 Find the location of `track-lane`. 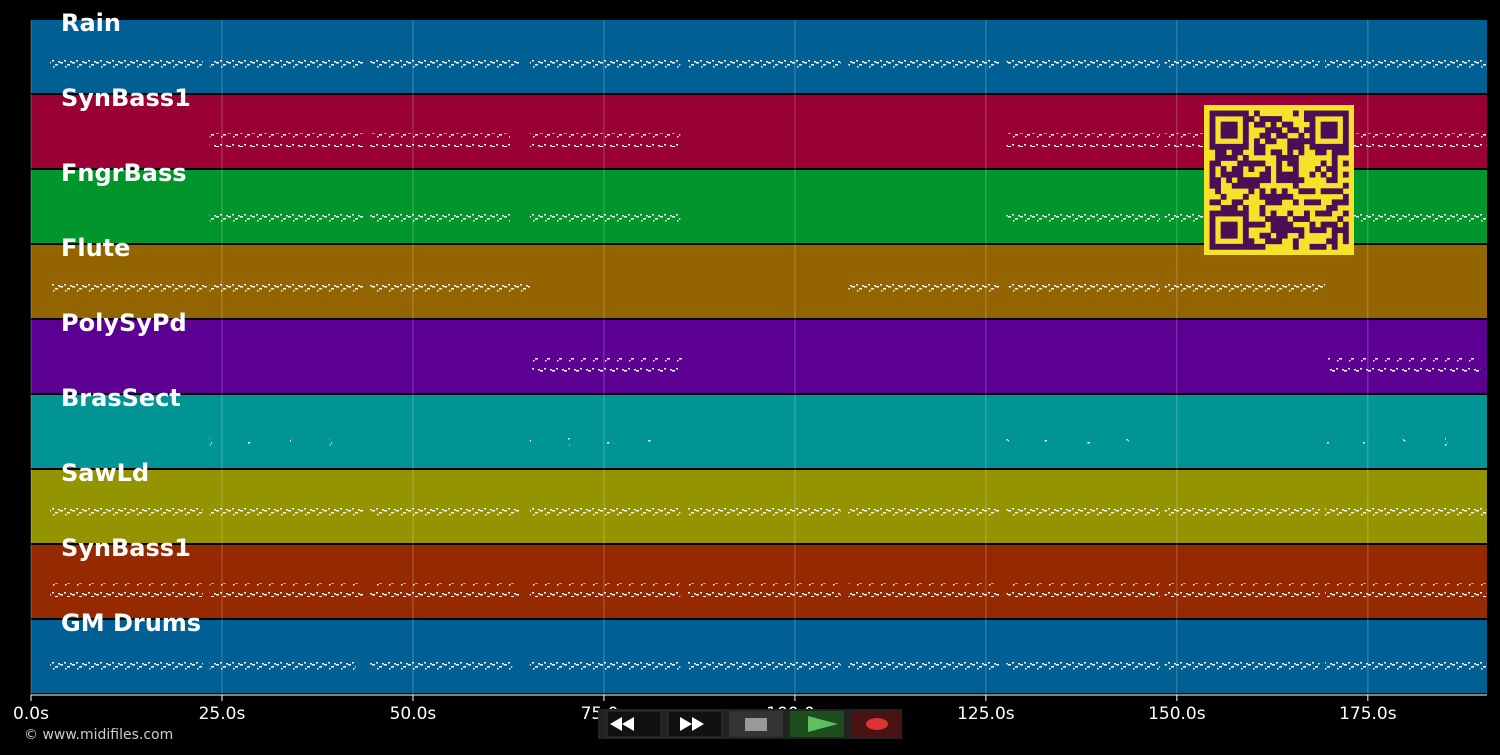

track-lane is located at coordinates (759, 56).